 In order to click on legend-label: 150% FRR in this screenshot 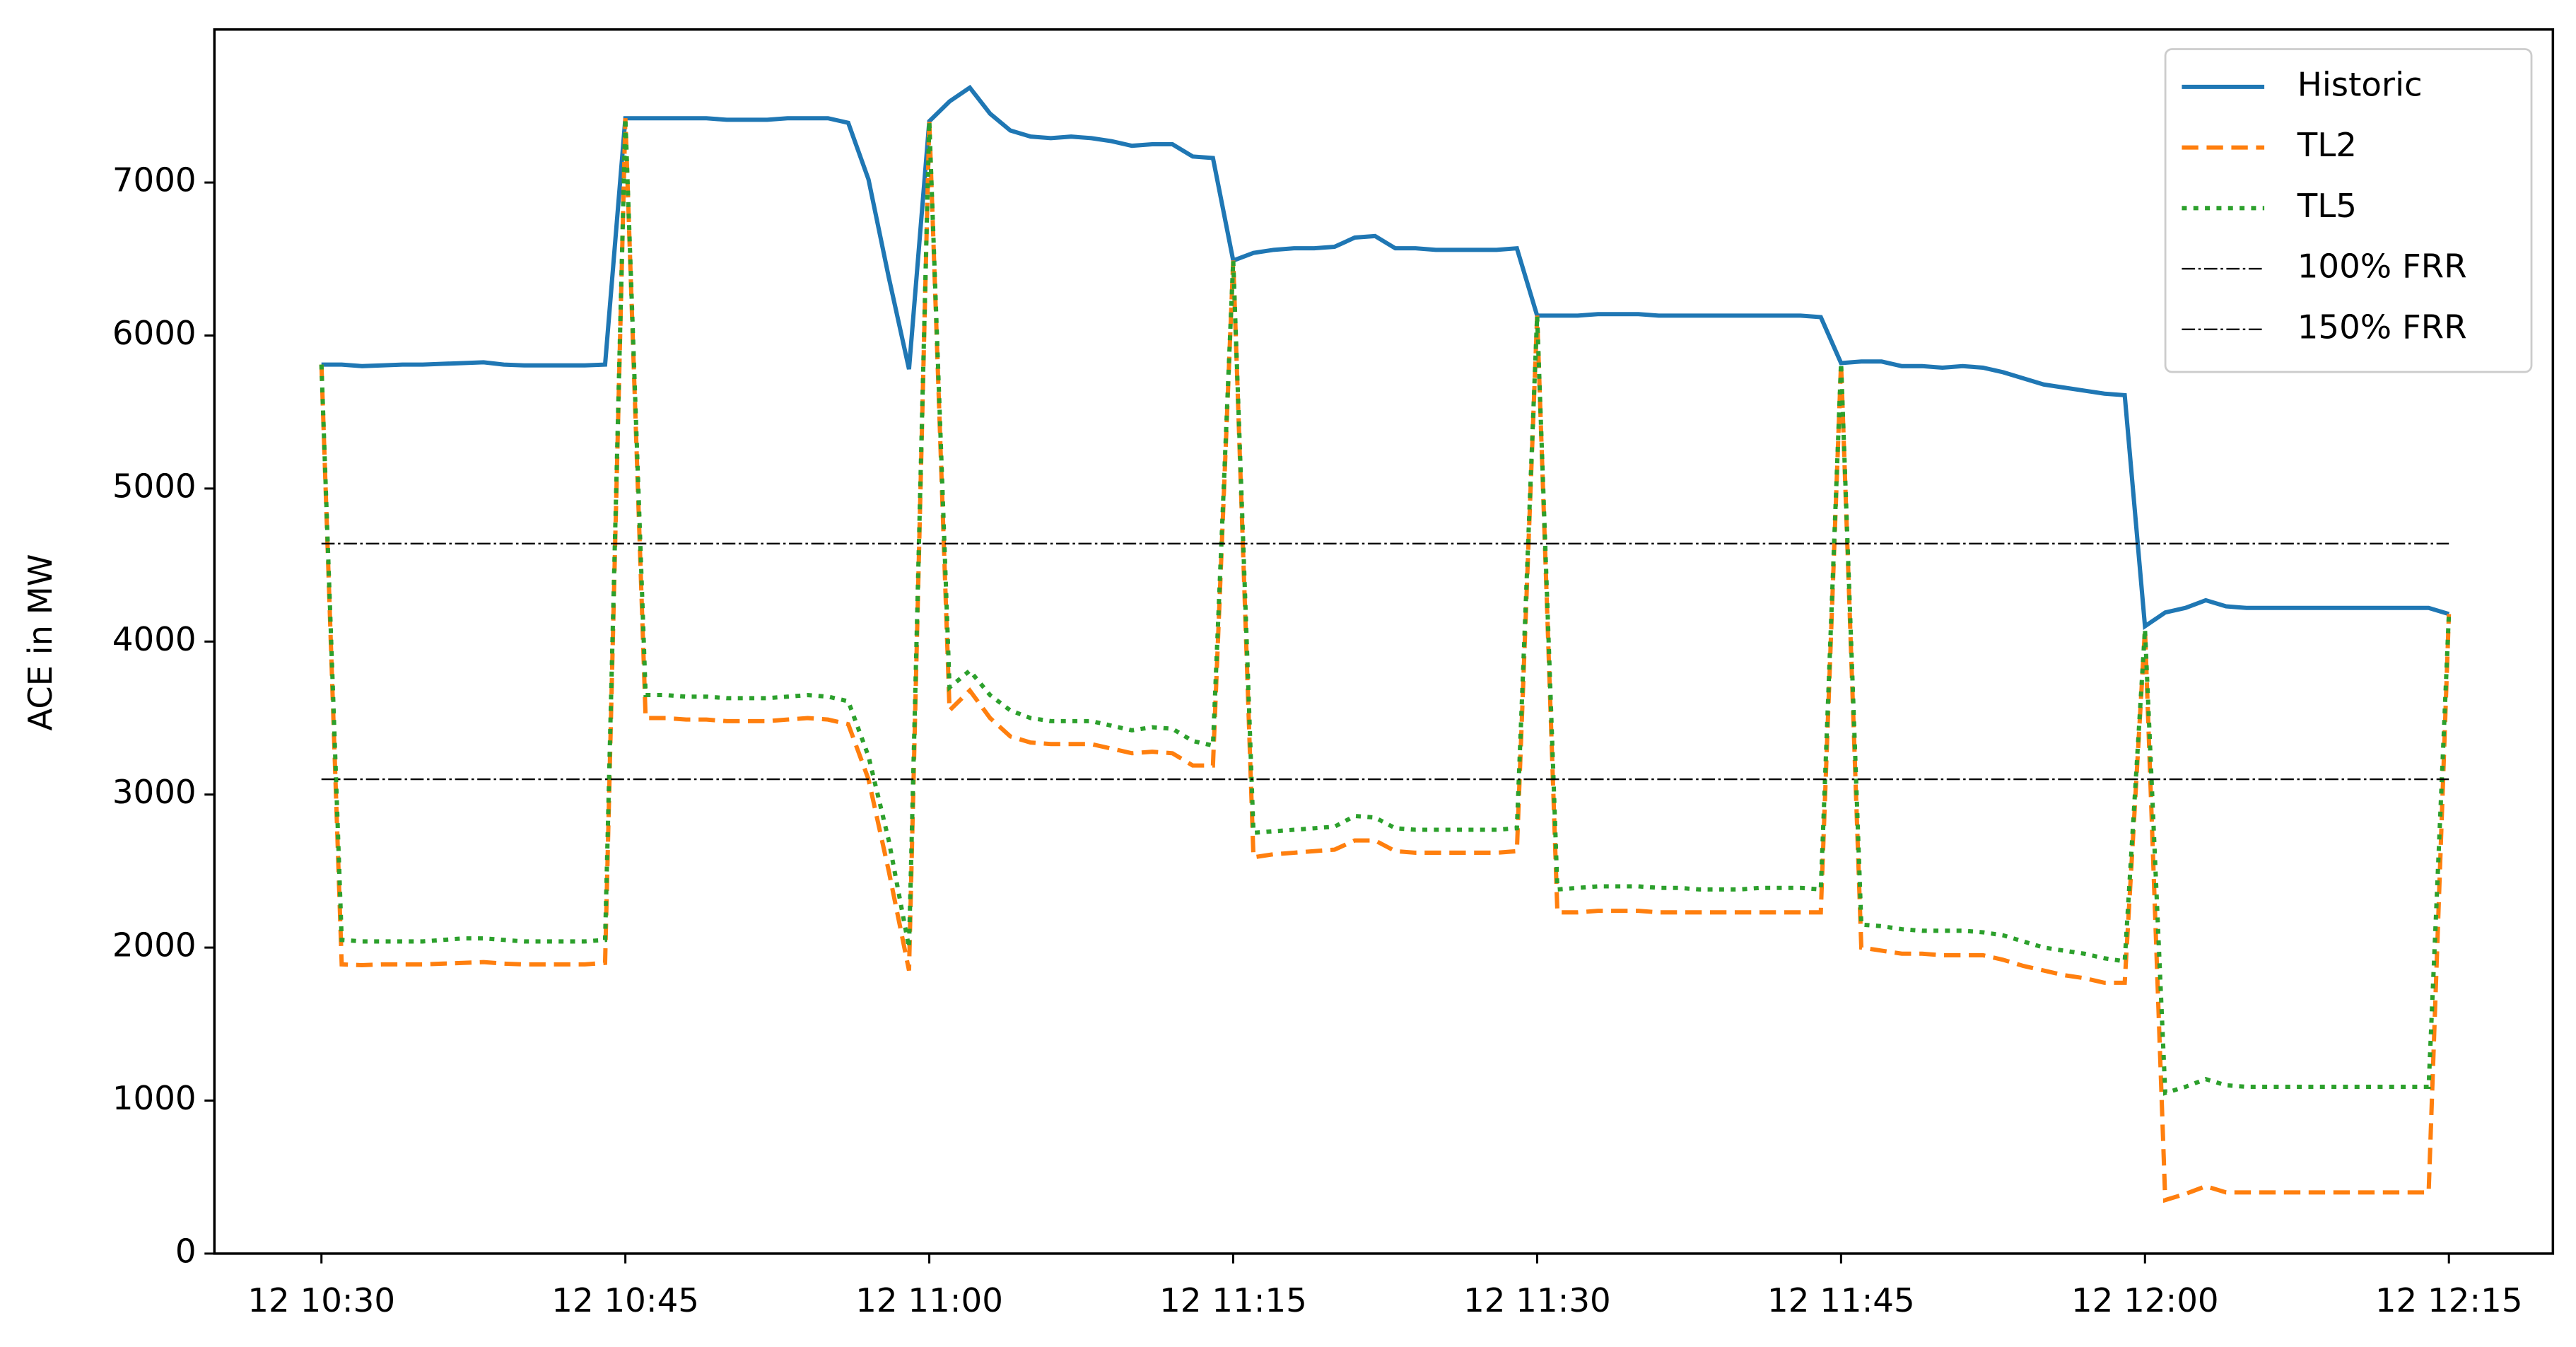, I will do `click(2382, 327)`.